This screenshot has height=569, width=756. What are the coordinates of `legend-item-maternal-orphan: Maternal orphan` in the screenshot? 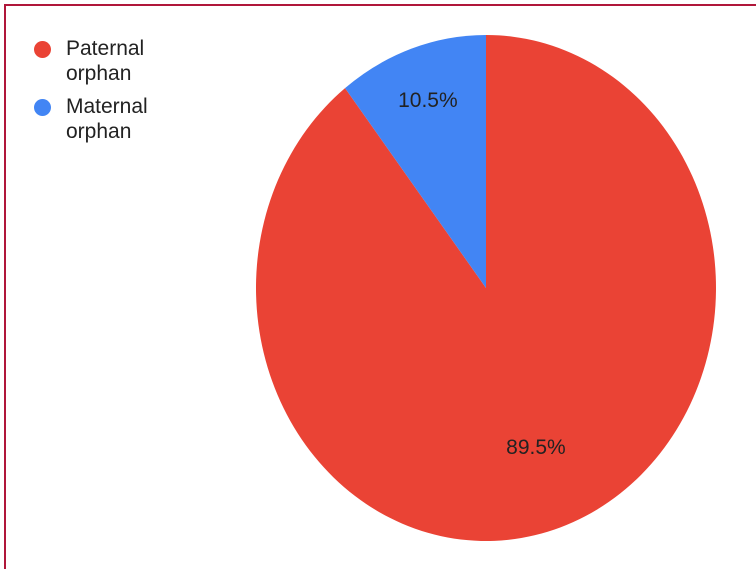 It's located at (124, 119).